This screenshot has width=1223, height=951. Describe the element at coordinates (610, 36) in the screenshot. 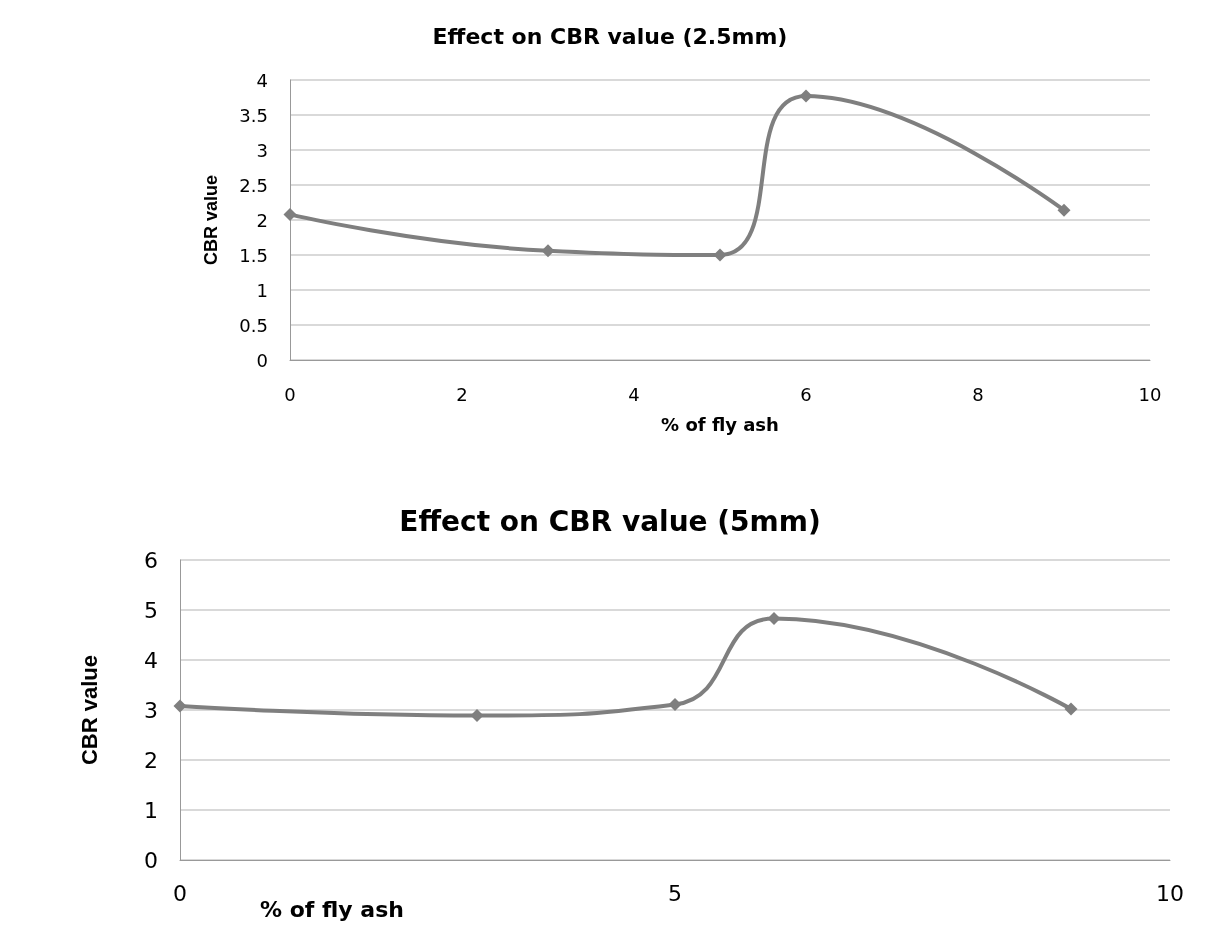

I see `chart-title: Effect on CBR value (2.5mm)` at that location.